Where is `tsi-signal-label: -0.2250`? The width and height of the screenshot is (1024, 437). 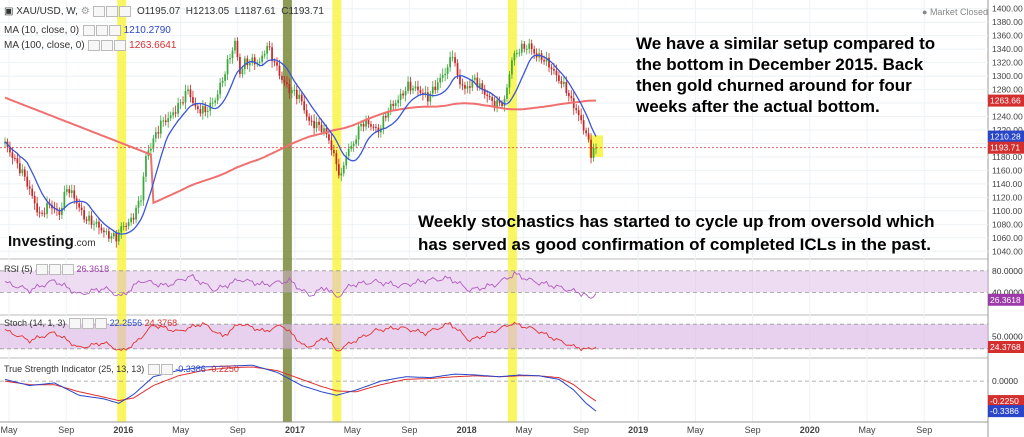
tsi-signal-label: -0.2250 is located at coordinates (1004, 401).